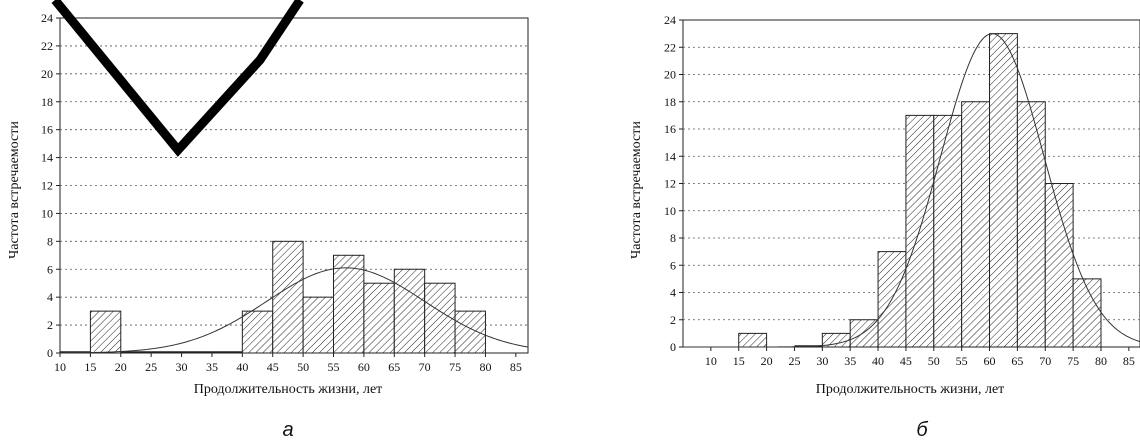  I want to click on normal-fit-curve, so click(294, 310).